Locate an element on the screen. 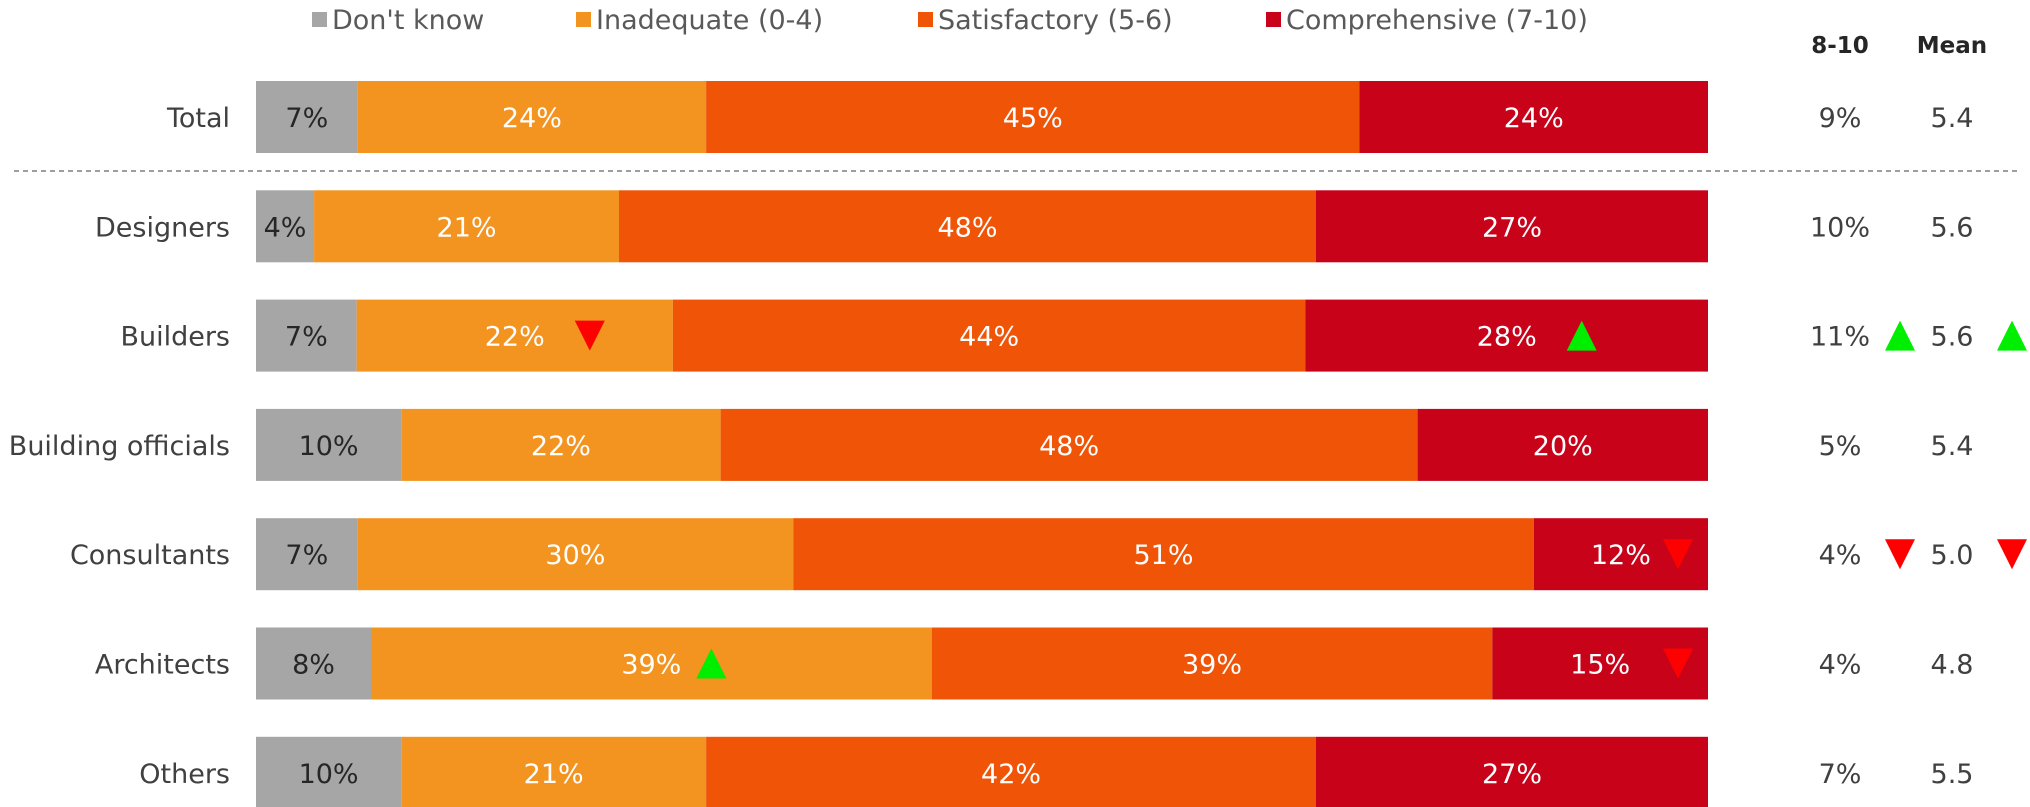 This screenshot has height=807, width=2030. bar-row-others: Others 10% 21% 42% 27% 7% 5.5 is located at coordinates (1056, 771).